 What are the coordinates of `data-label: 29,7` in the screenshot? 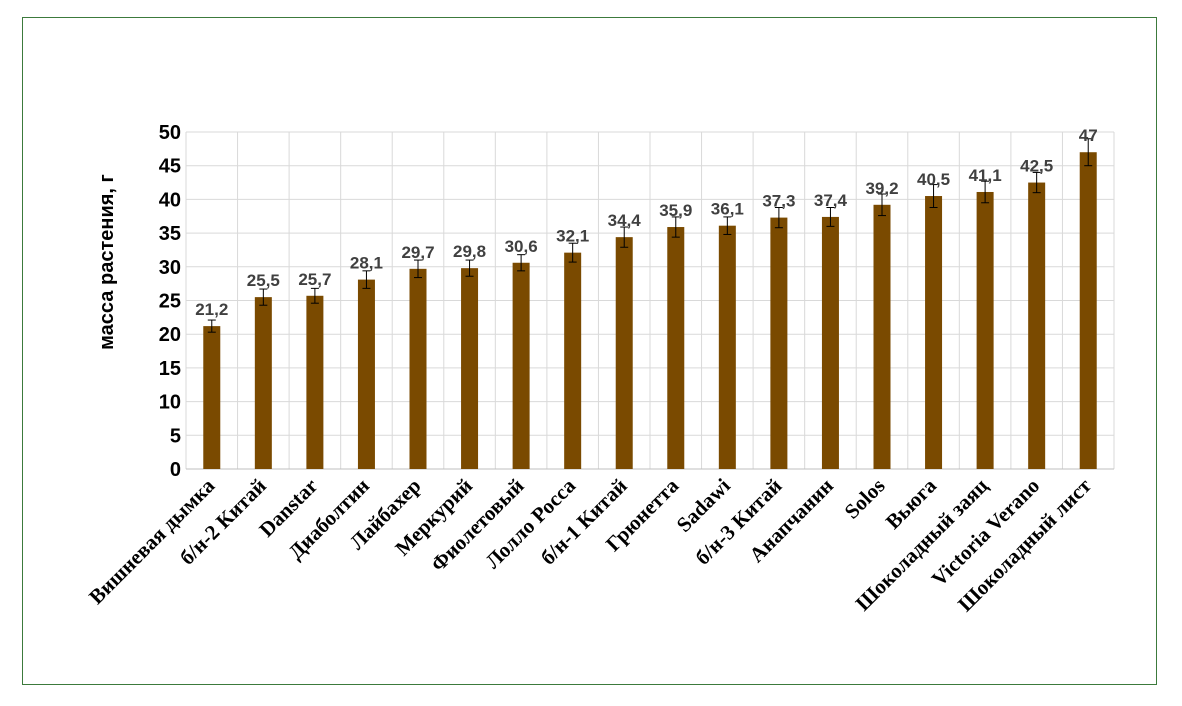 It's located at (417, 252).